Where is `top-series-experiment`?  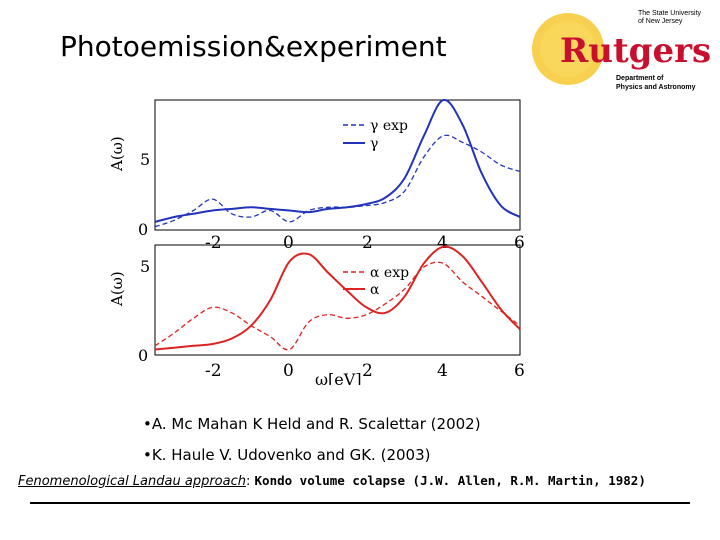
top-series-experiment is located at coordinates (337, 181).